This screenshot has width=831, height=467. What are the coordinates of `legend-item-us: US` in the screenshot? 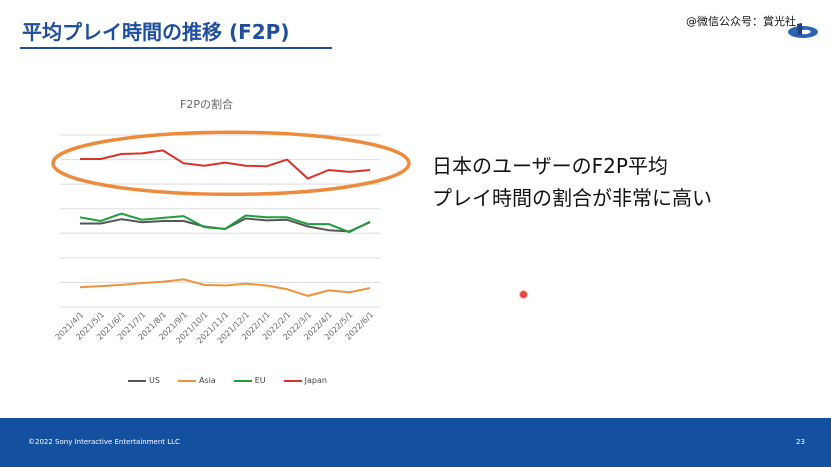 It's located at (144, 380).